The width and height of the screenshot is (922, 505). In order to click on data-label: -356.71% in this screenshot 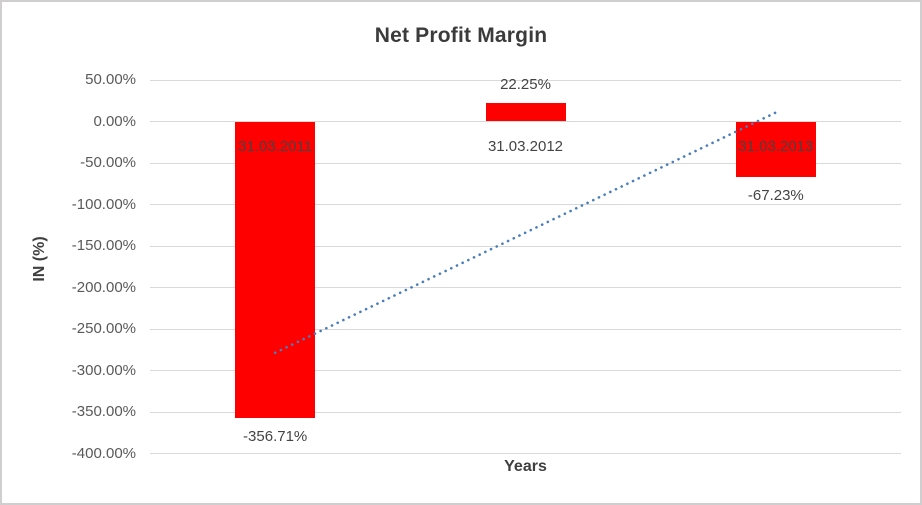, I will do `click(275, 436)`.